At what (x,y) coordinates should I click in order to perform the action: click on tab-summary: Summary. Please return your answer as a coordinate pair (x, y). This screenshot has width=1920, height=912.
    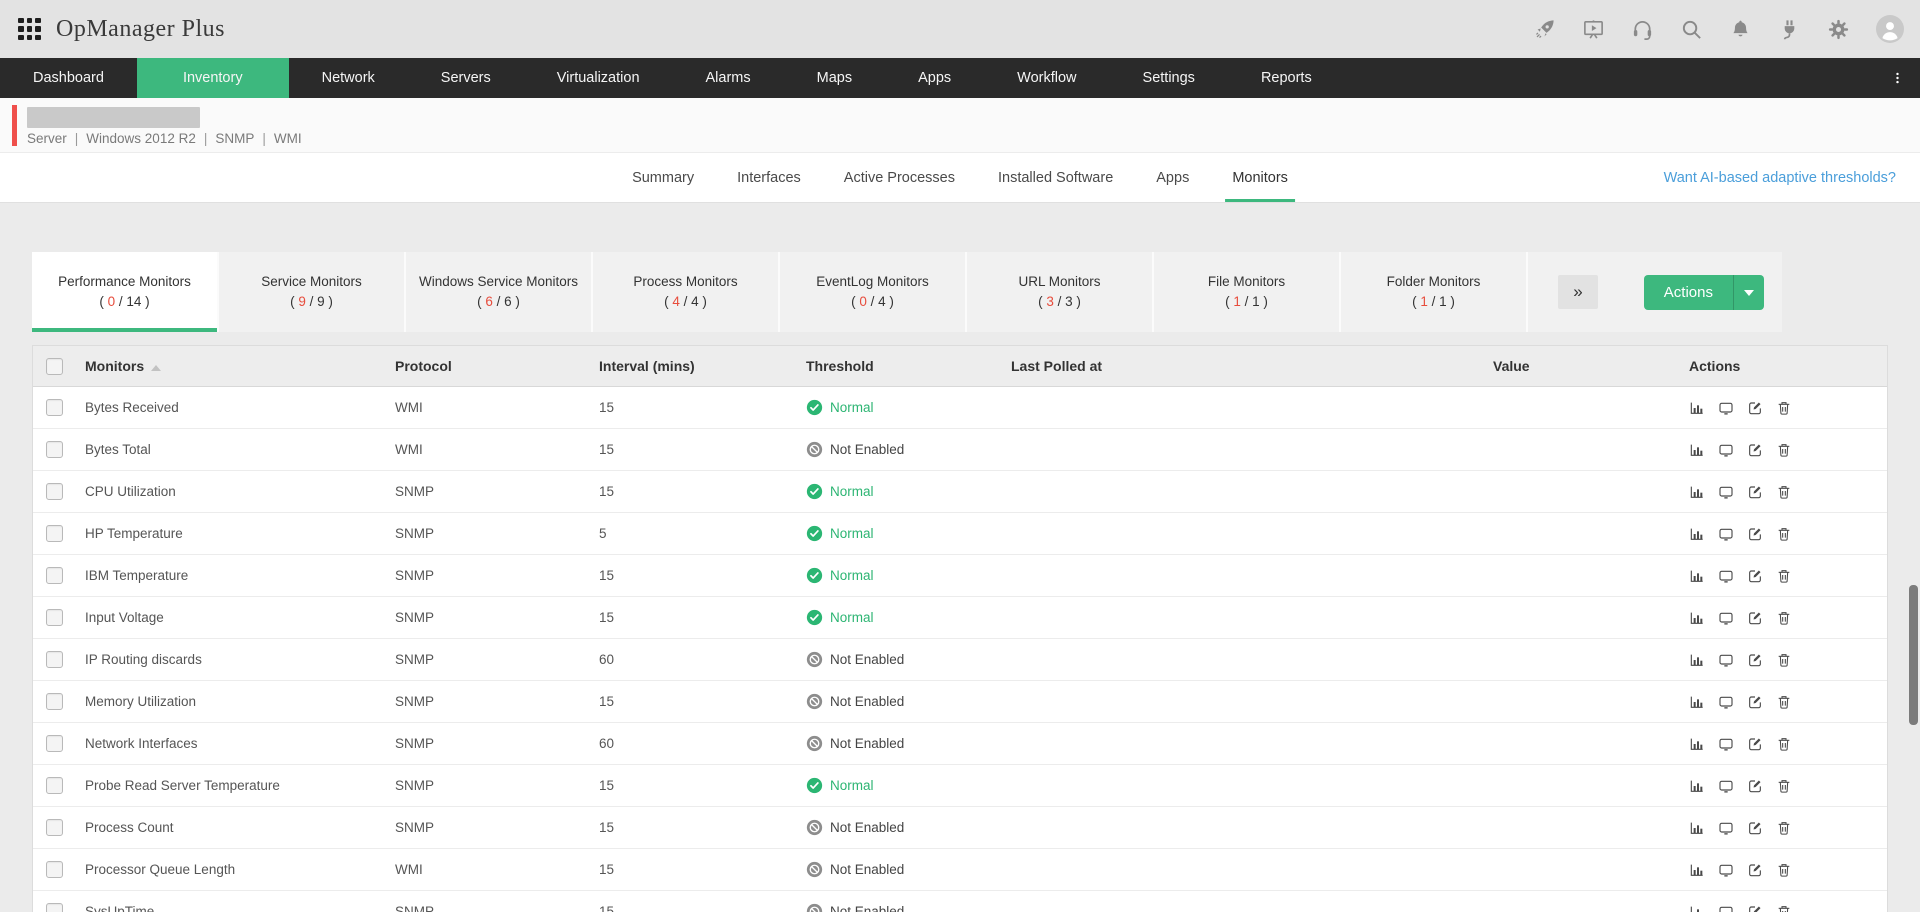
    Looking at the image, I should click on (663, 177).